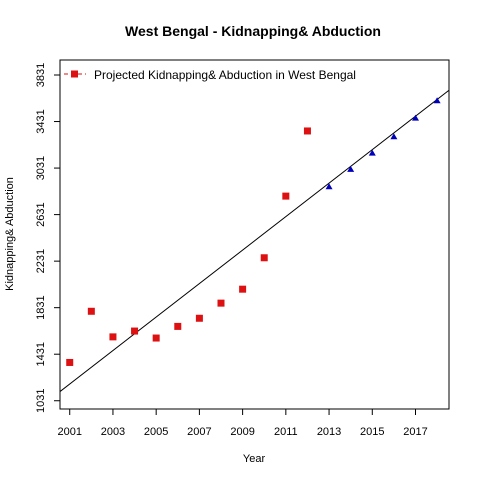 The image size is (480, 480). What do you see at coordinates (253, 31) in the screenshot?
I see `chart-title: West Bengal - Kidnapping& Abduction` at bounding box center [253, 31].